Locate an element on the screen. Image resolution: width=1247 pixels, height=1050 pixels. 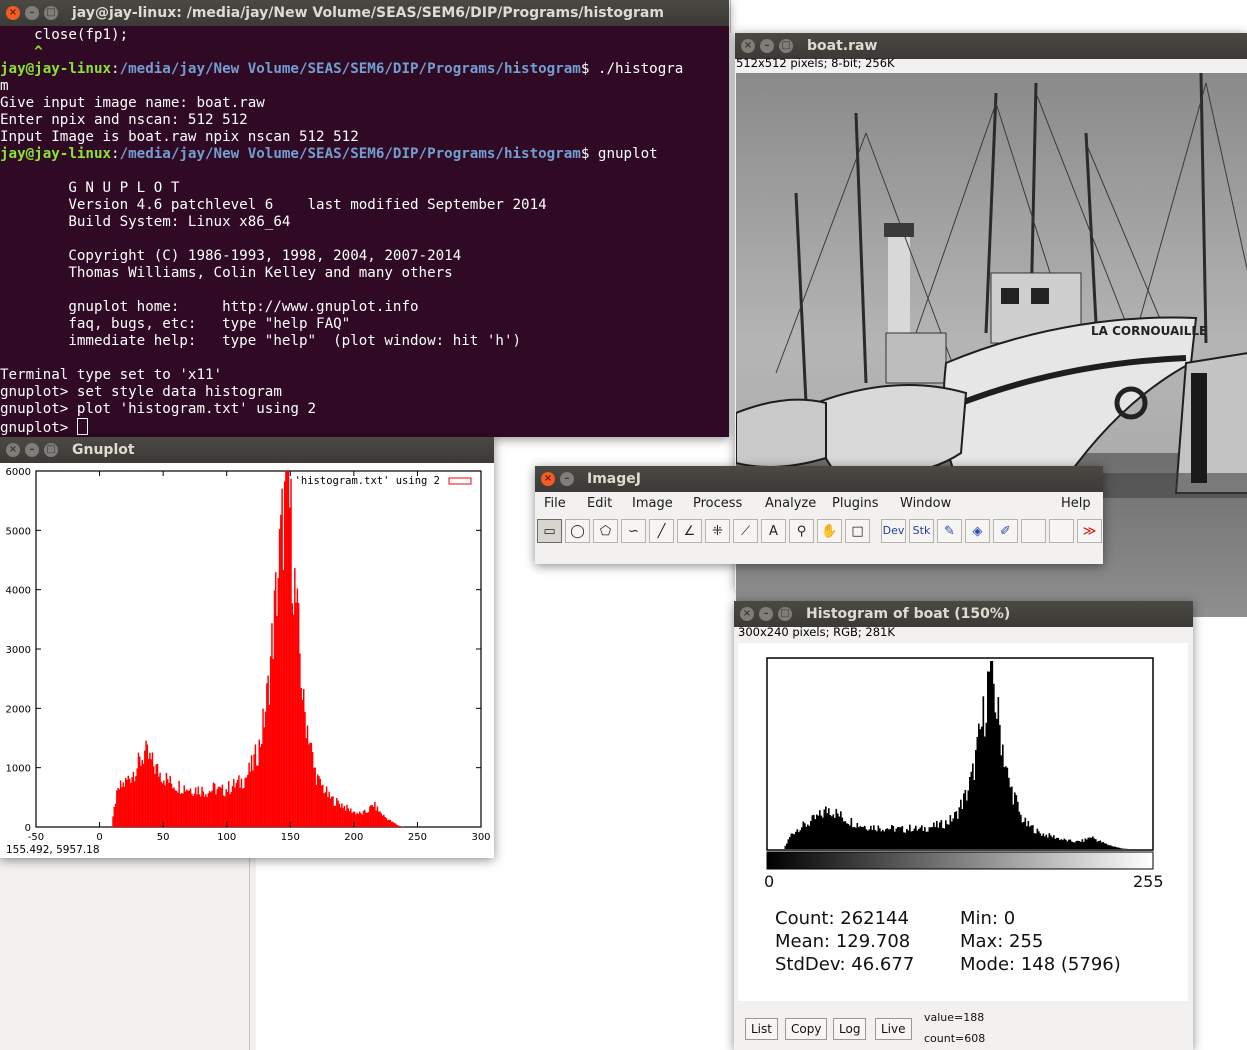
value-readout: value=188 is located at coordinates (954, 1017).